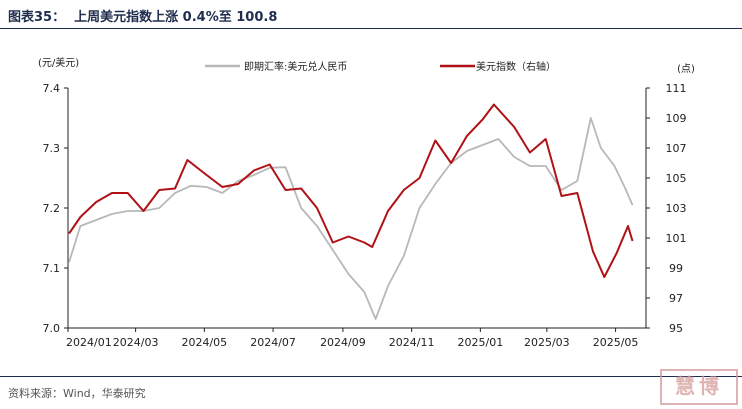 The width and height of the screenshot is (742, 409). Describe the element at coordinates (143, 17) in the screenshot. I see `chart-title: 图表35： 上周美元指数上涨 0.4%至 100.8` at that location.